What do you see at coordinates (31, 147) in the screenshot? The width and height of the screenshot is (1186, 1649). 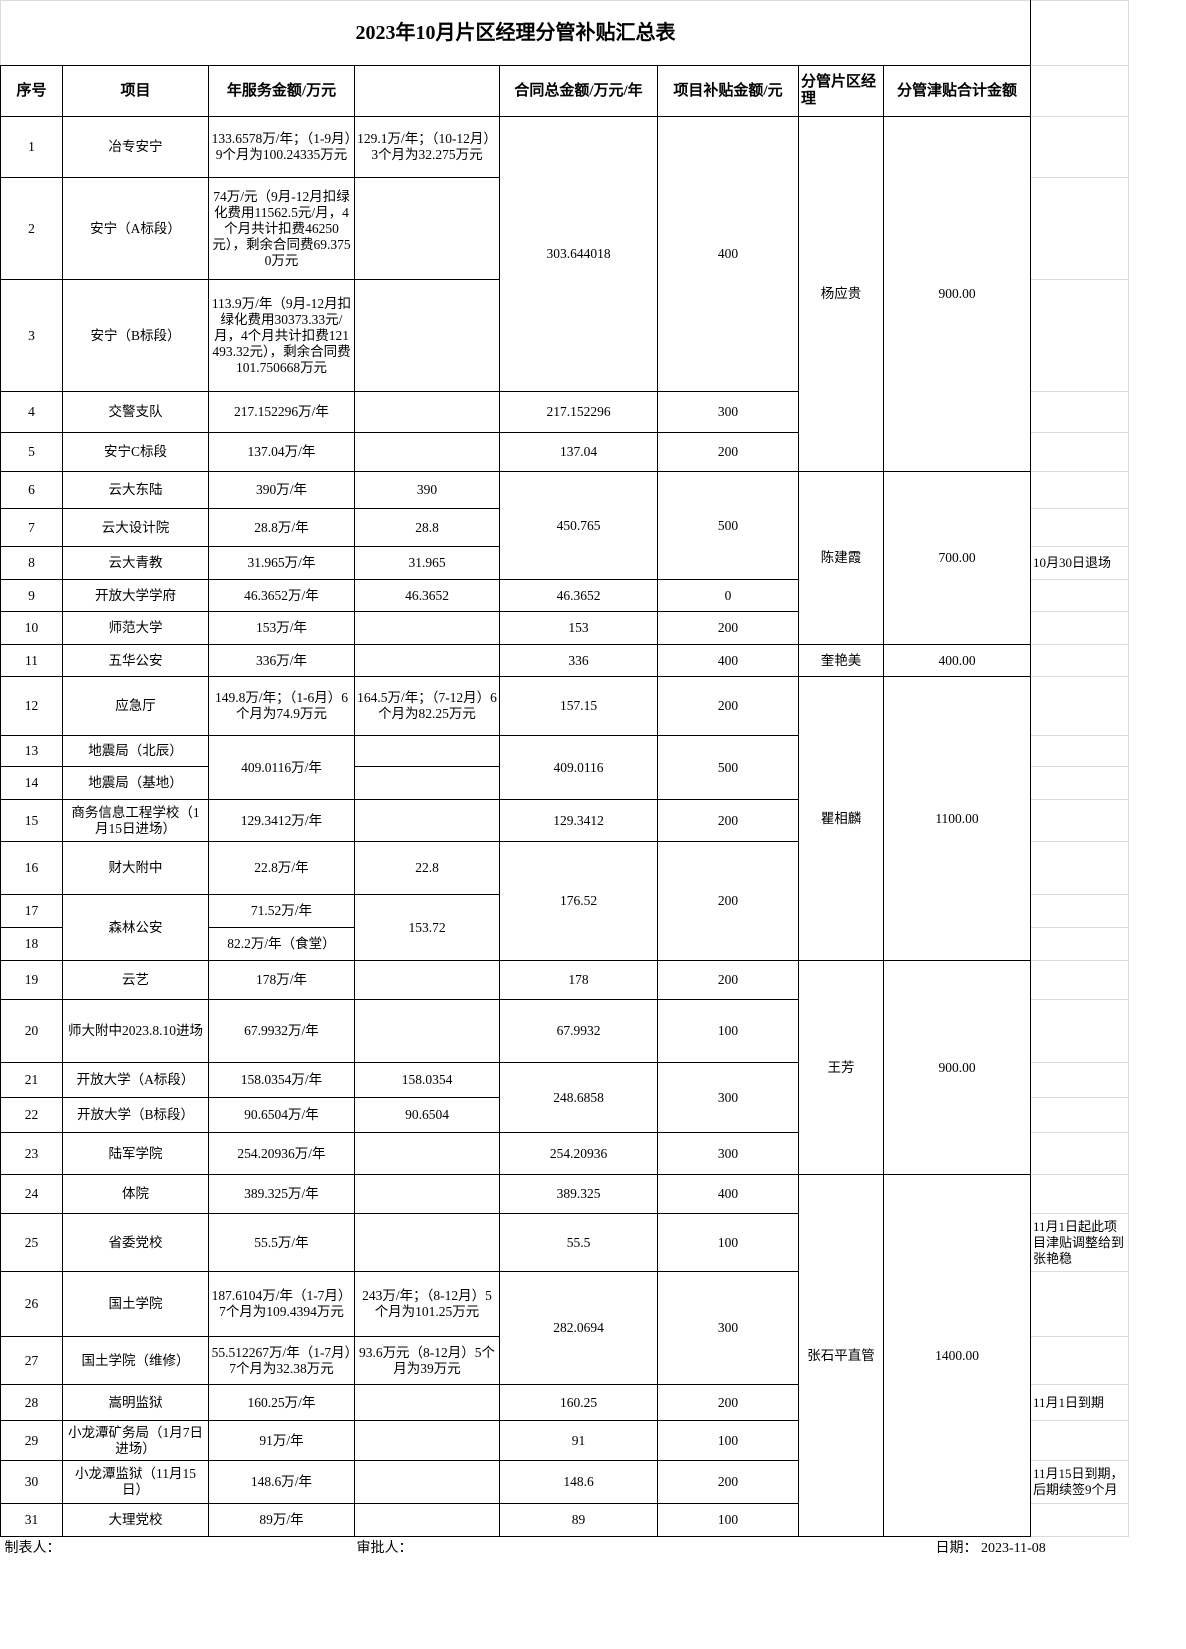 I see `row-number: 1` at bounding box center [31, 147].